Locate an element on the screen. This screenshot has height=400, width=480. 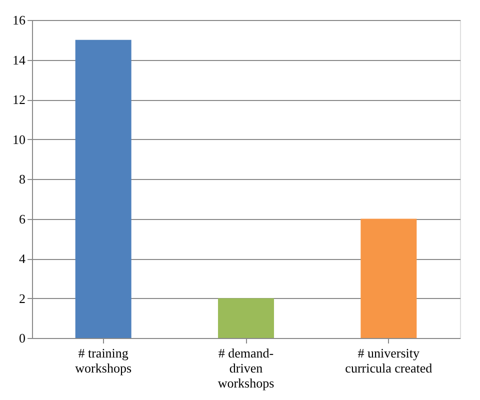
y-tick-label: 16 is located at coordinates (19, 20).